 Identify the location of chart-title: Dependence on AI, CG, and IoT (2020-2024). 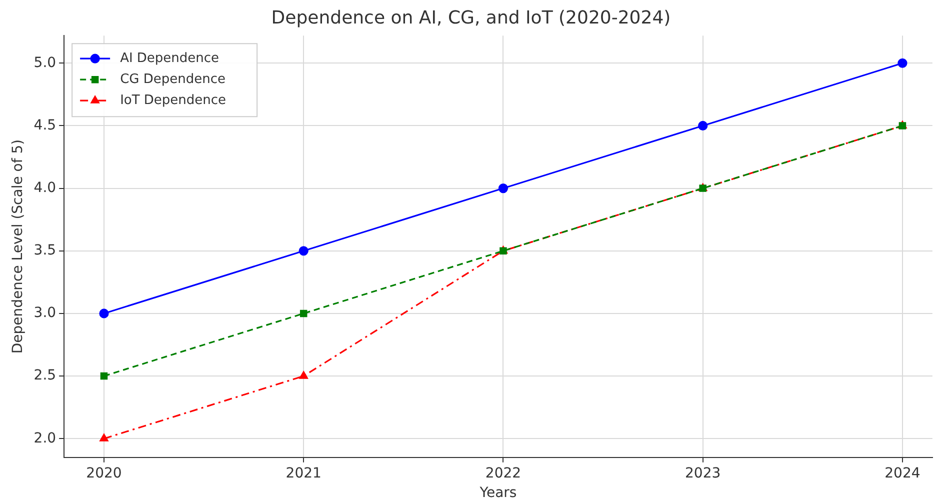
(471, 17).